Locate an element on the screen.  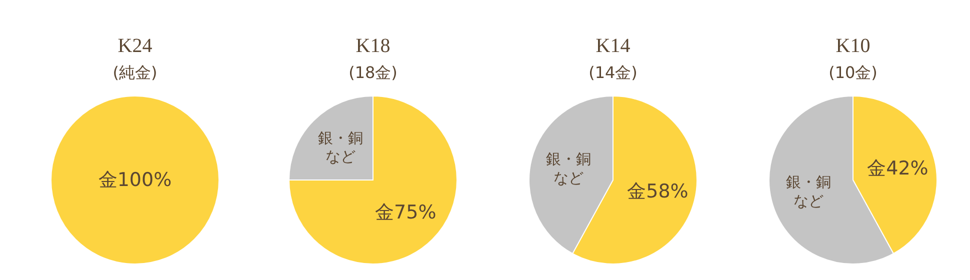
chart-subtitle: (14金) is located at coordinates (613, 72).